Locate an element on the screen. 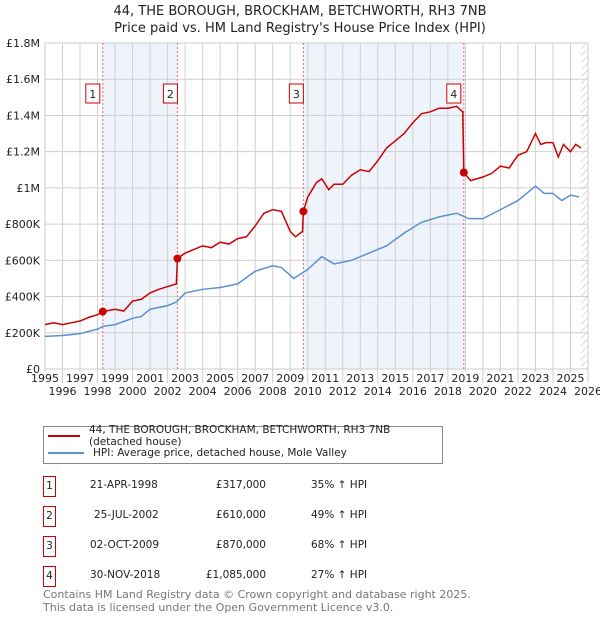 The width and height of the screenshot is (600, 620). x-tick-label: 2015 is located at coordinates (395, 378).